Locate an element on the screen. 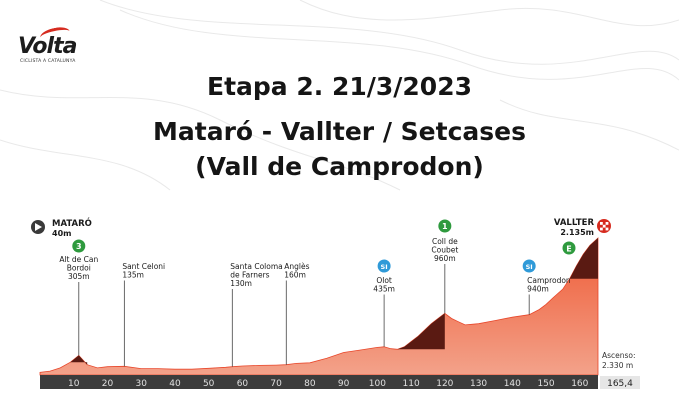 The image size is (679, 418). total-distance-label: 165,4 is located at coordinates (620, 384).